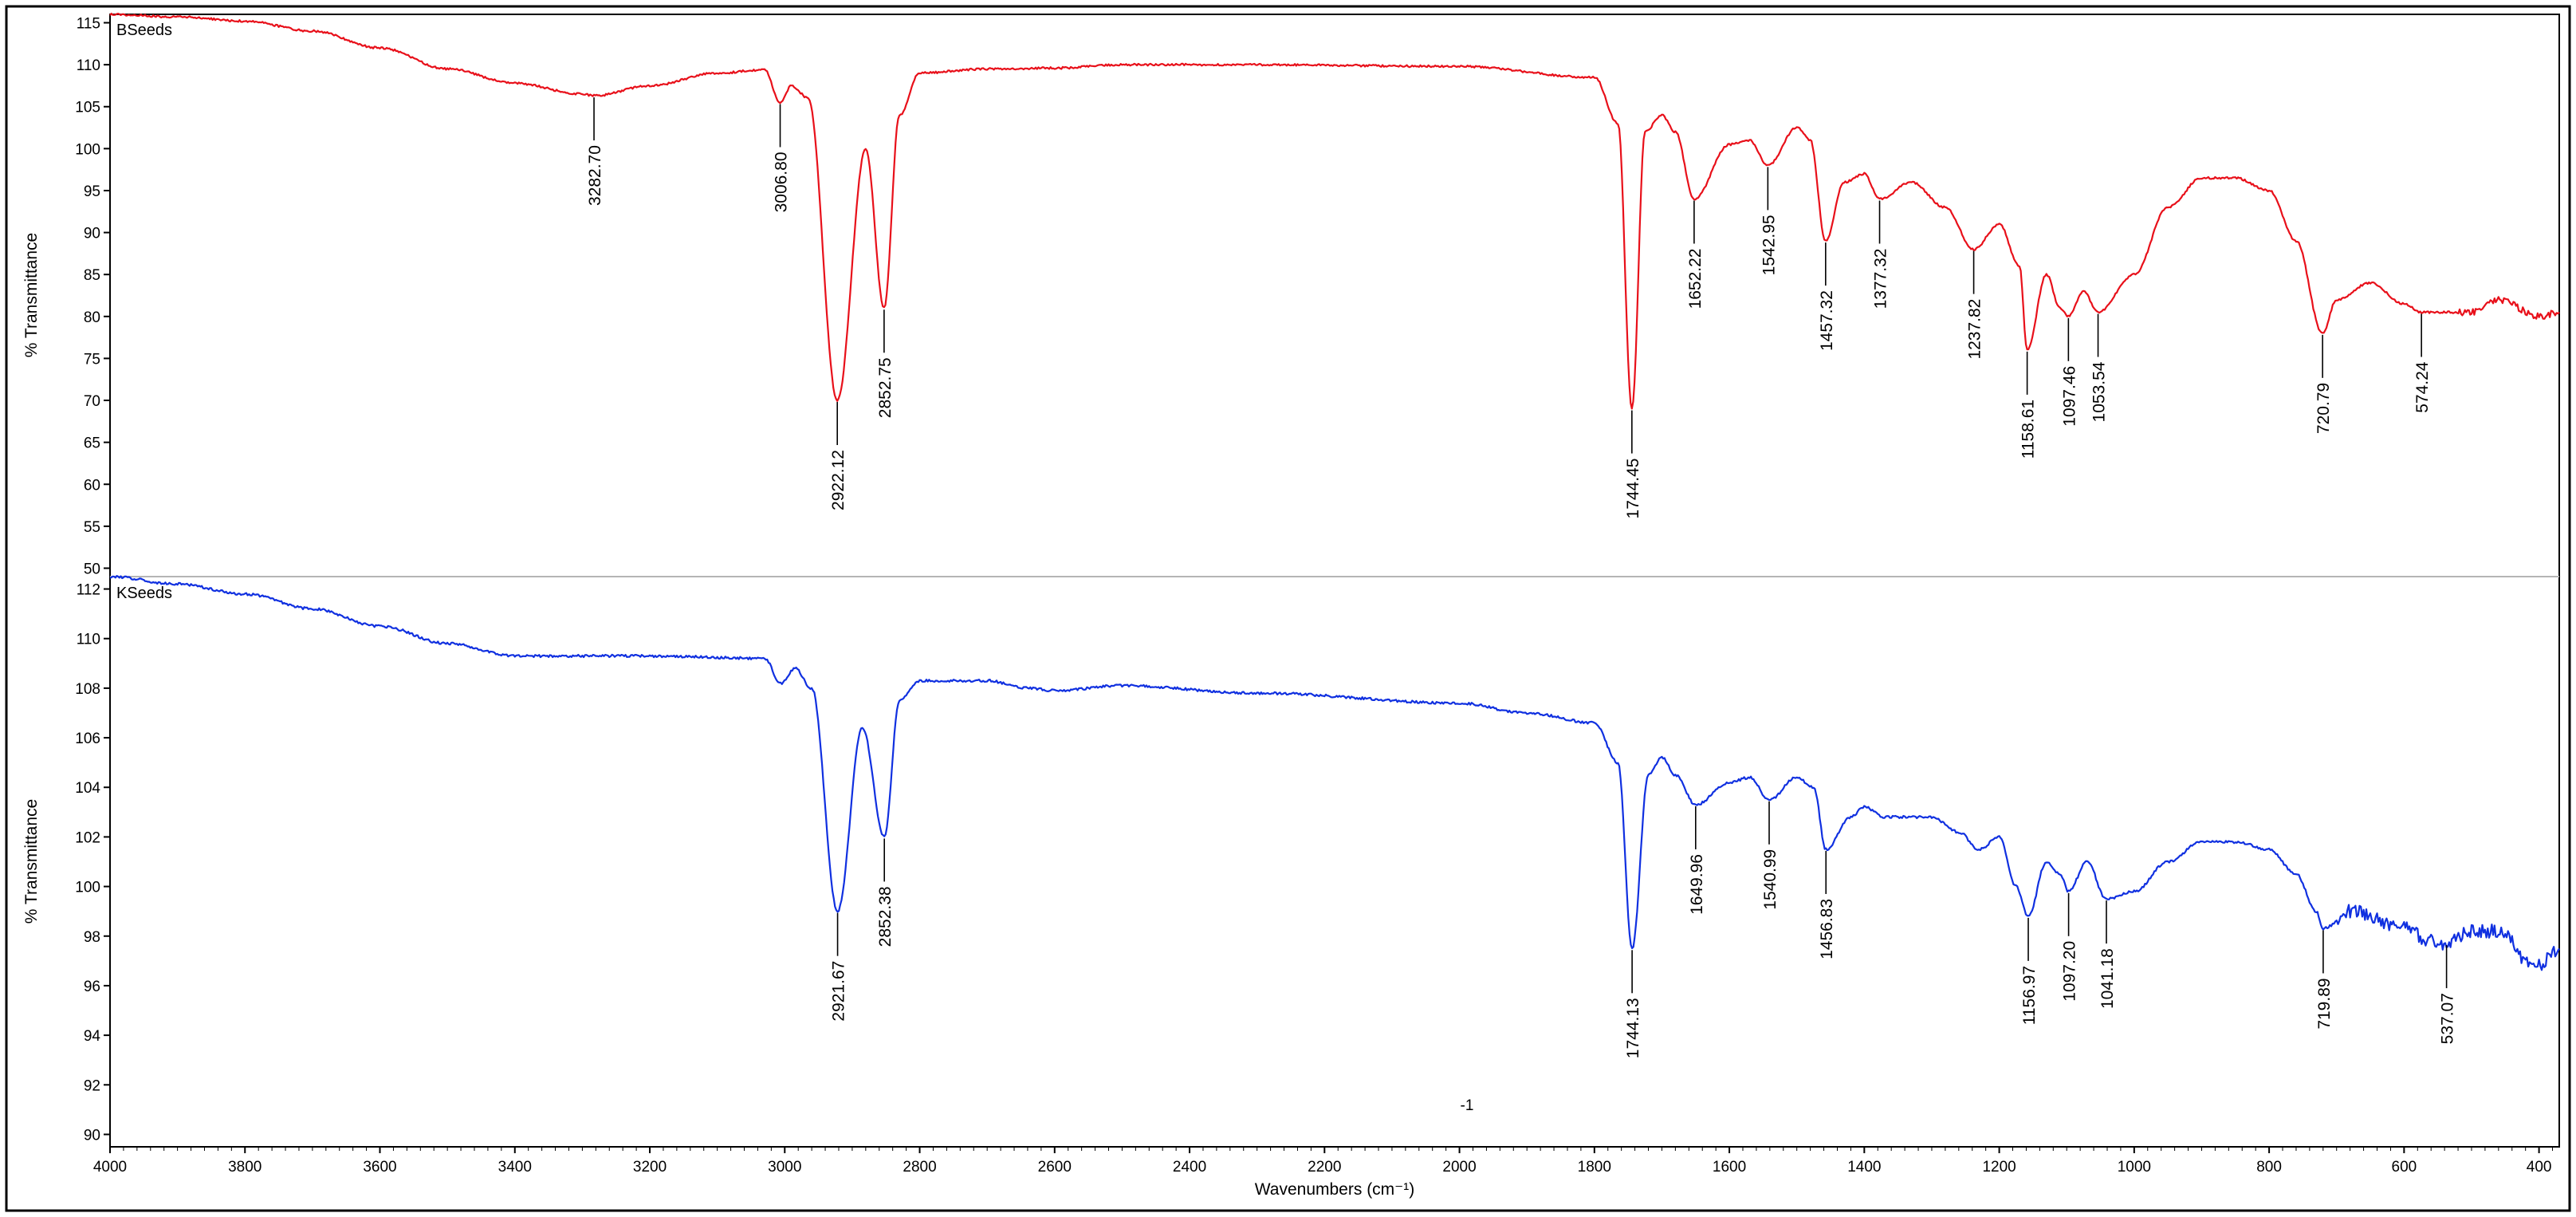  What do you see at coordinates (1730, 1167) in the screenshot?
I see `x-tick-label: 1600` at bounding box center [1730, 1167].